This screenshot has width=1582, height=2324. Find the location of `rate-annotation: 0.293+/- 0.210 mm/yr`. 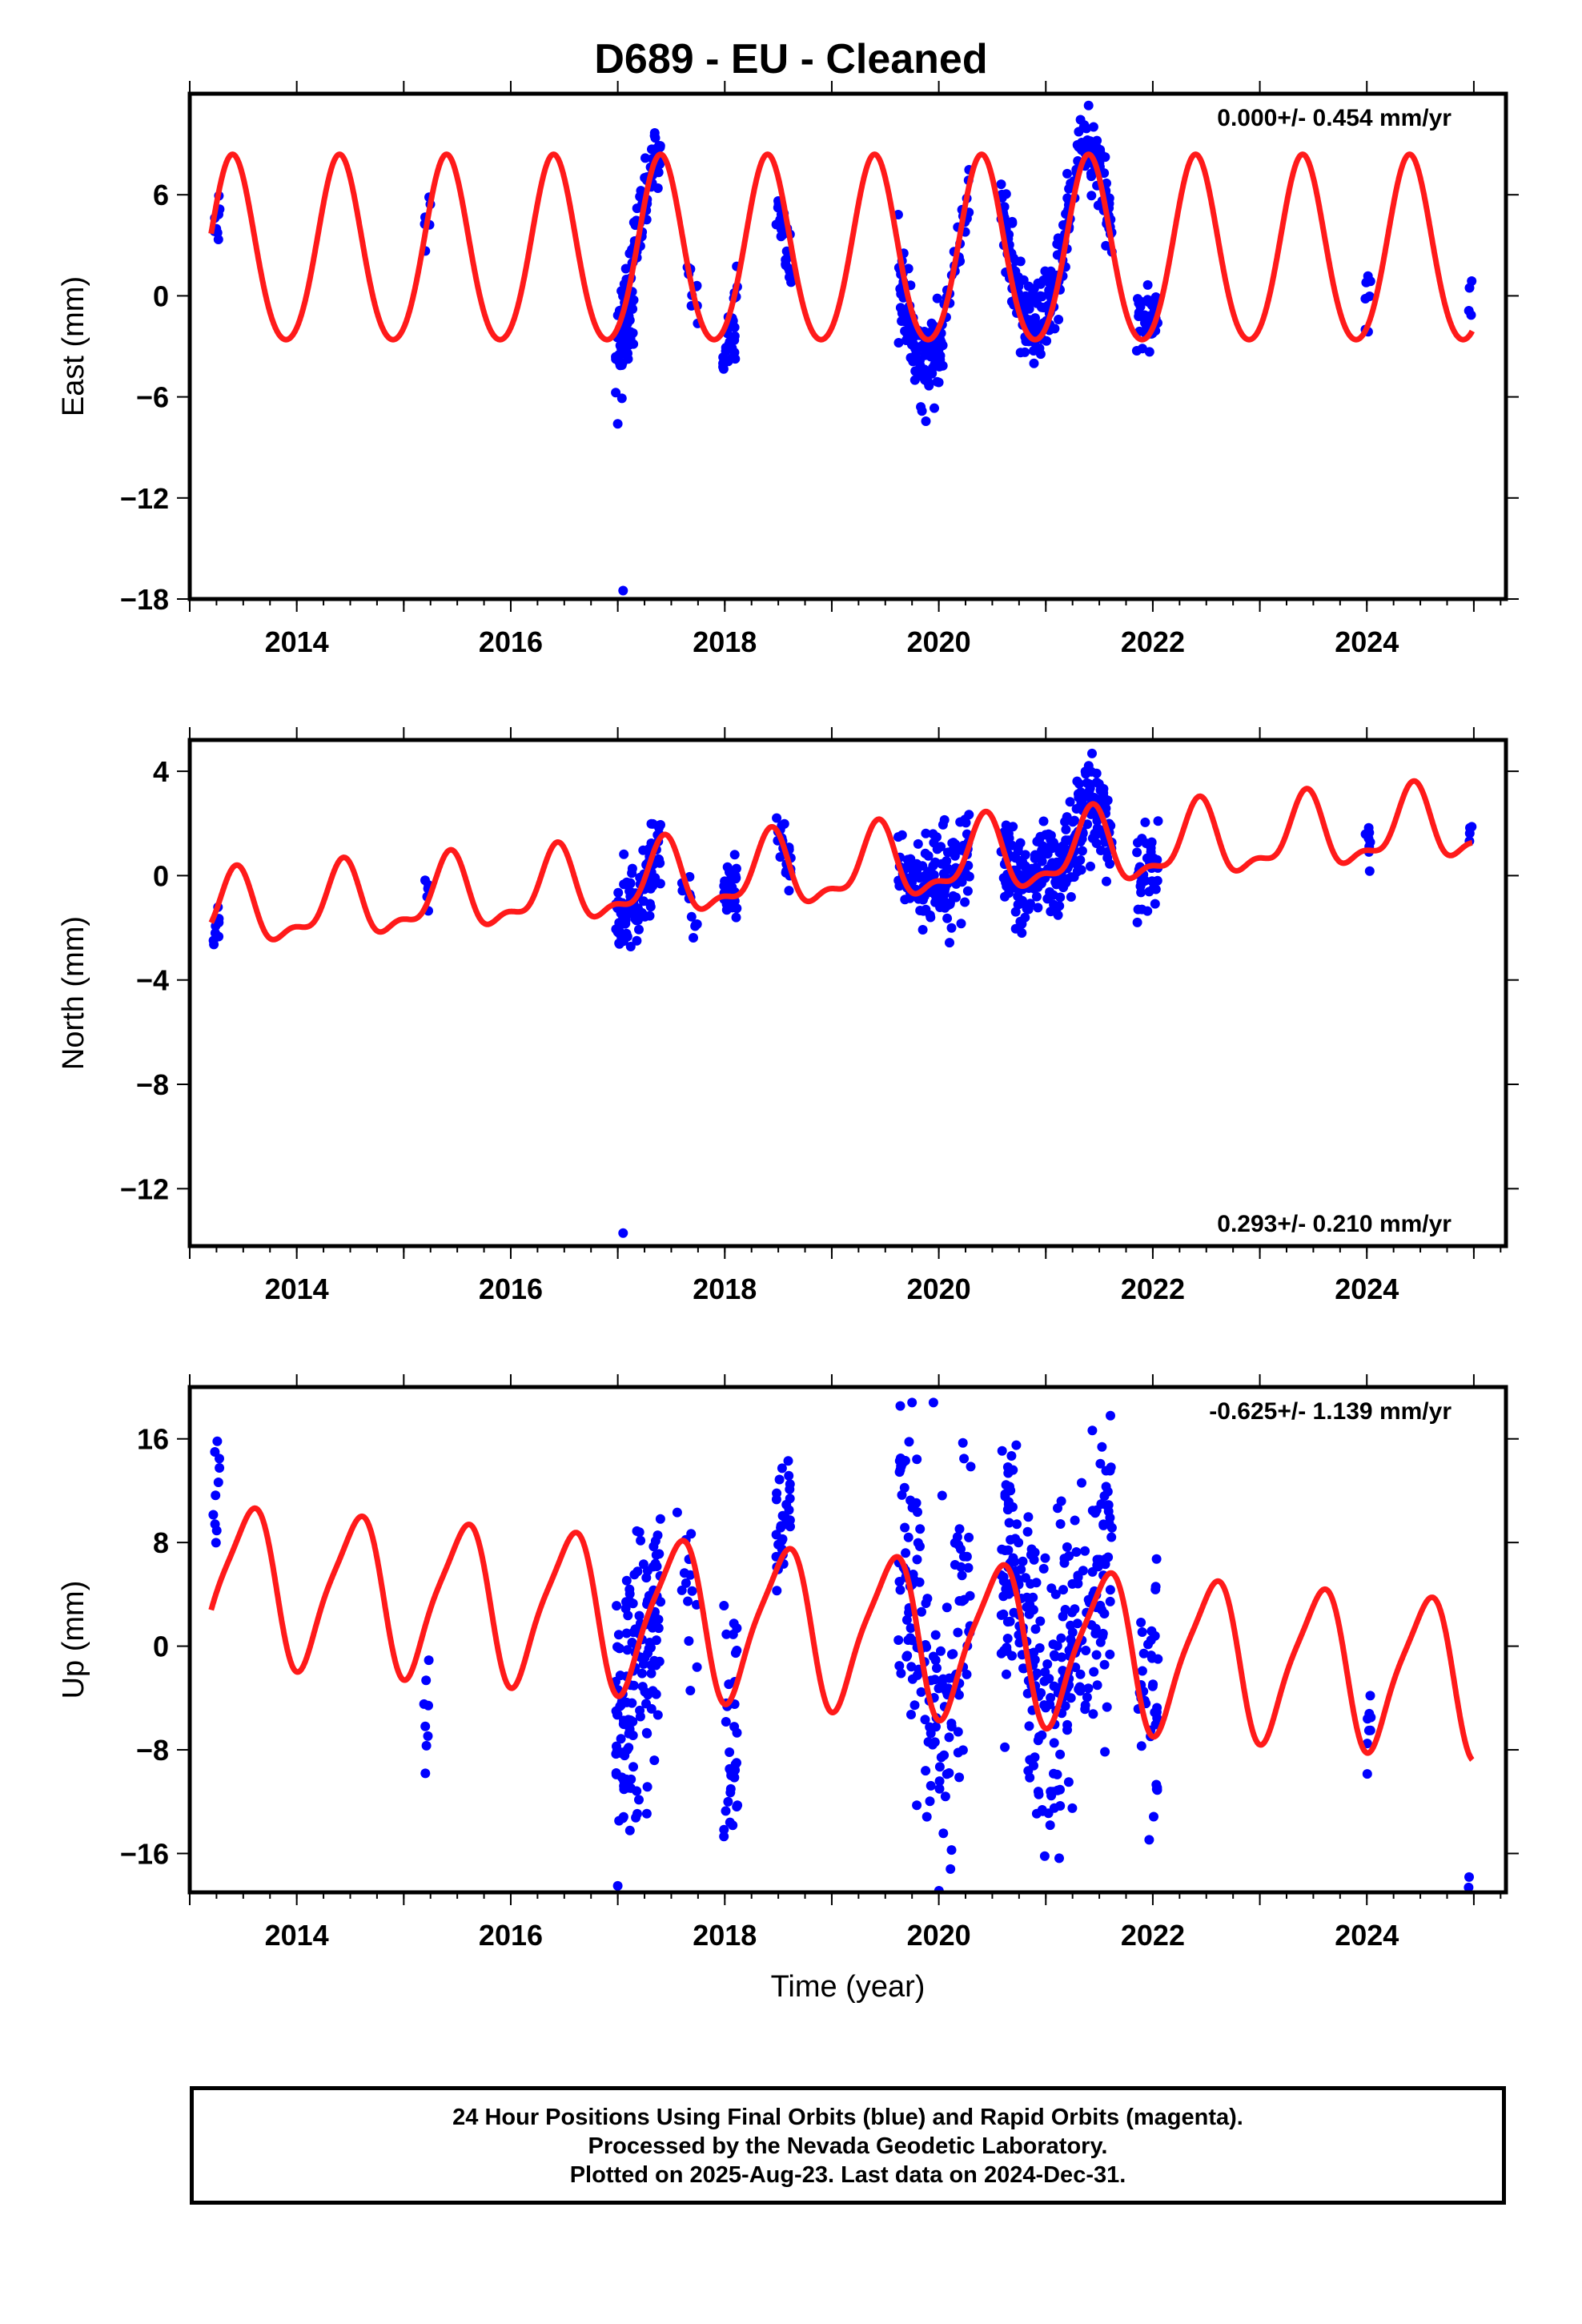

rate-annotation: 0.293+/- 0.210 mm/yr is located at coordinates (1334, 1224).